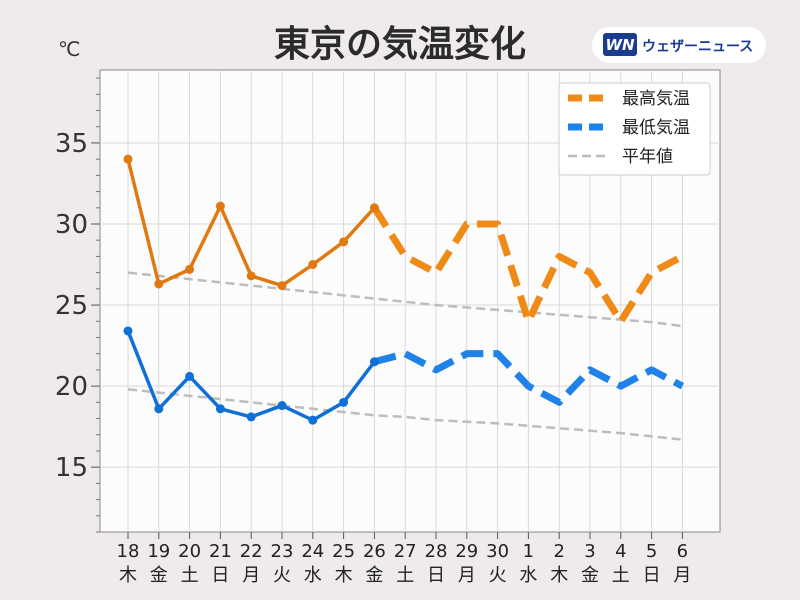 This screenshot has width=800, height=600. Describe the element at coordinates (656, 128) in the screenshot. I see `legend-label-low: 最低気温` at that location.